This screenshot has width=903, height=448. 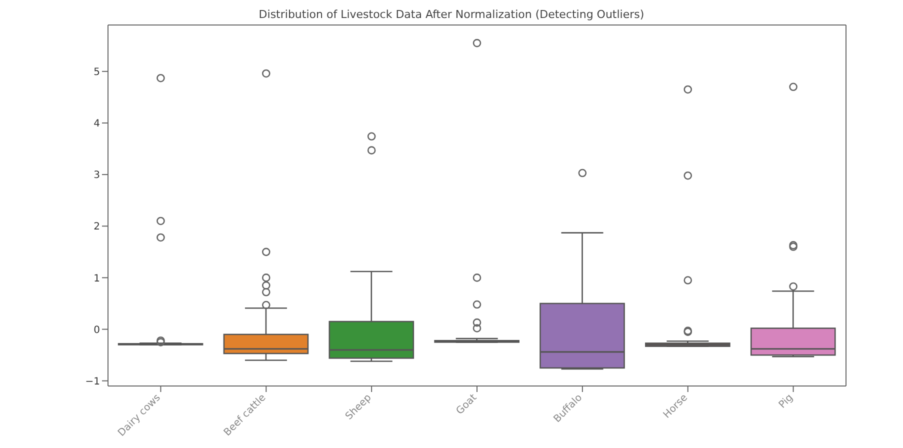 I want to click on y-tick-label: 5, so click(x=97, y=72).